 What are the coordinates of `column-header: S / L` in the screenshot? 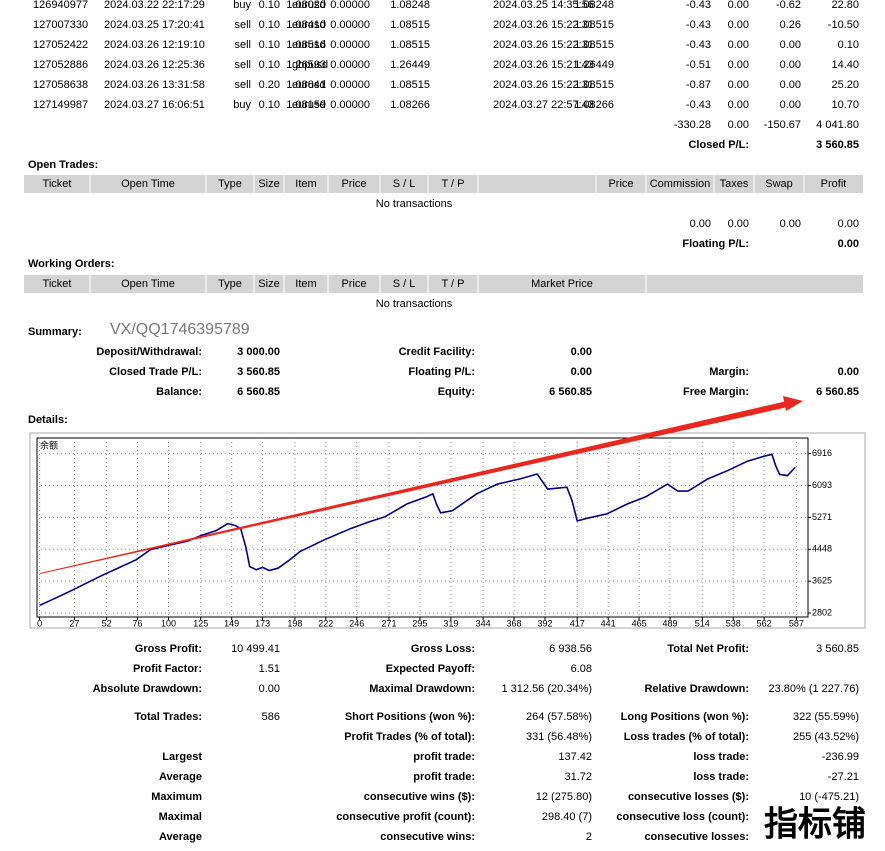 It's located at (404, 184).